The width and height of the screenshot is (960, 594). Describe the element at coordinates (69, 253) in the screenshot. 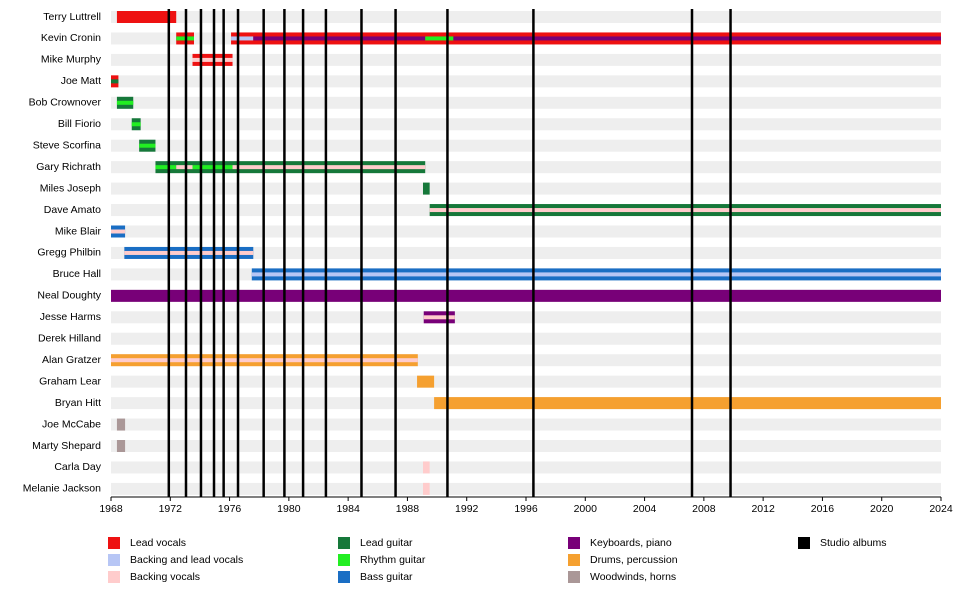

I see `member-name: Gregg Philbin` at that location.